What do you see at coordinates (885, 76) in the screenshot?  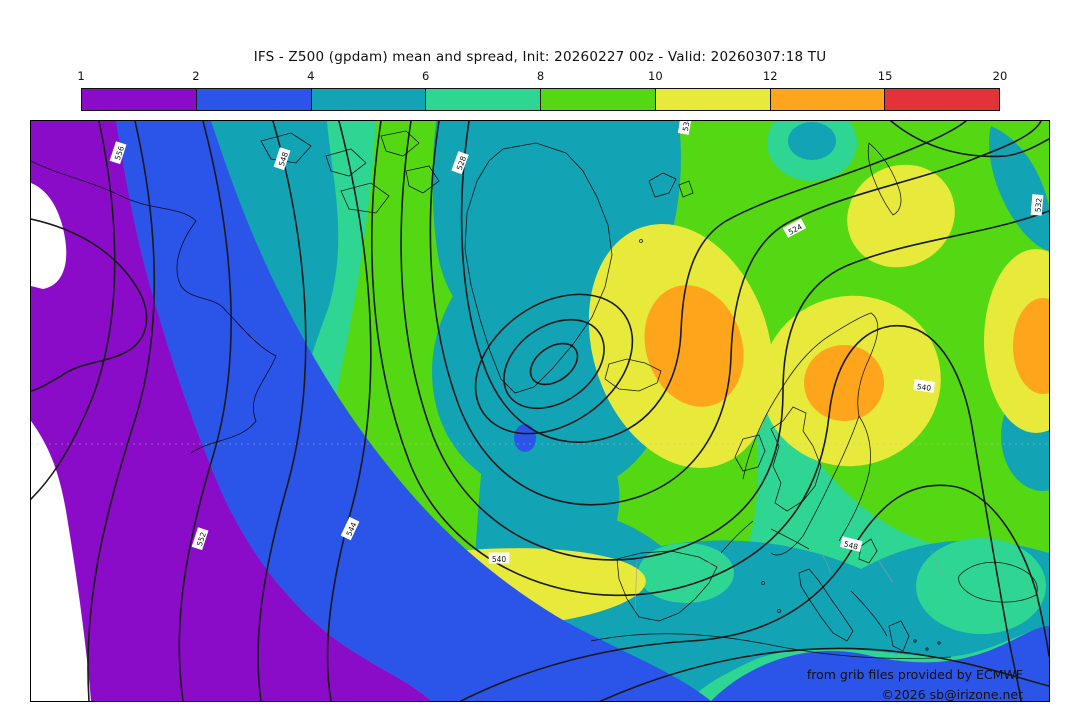 I see `colorbar-tick: 15` at bounding box center [885, 76].